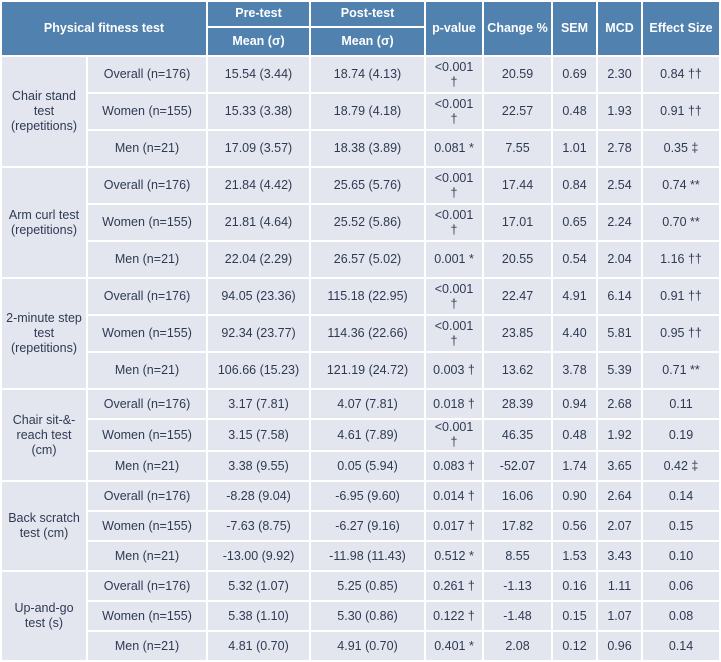 This screenshot has height=662, width=721. What do you see at coordinates (575, 526) in the screenshot?
I see `cell-sem: 0.56` at bounding box center [575, 526].